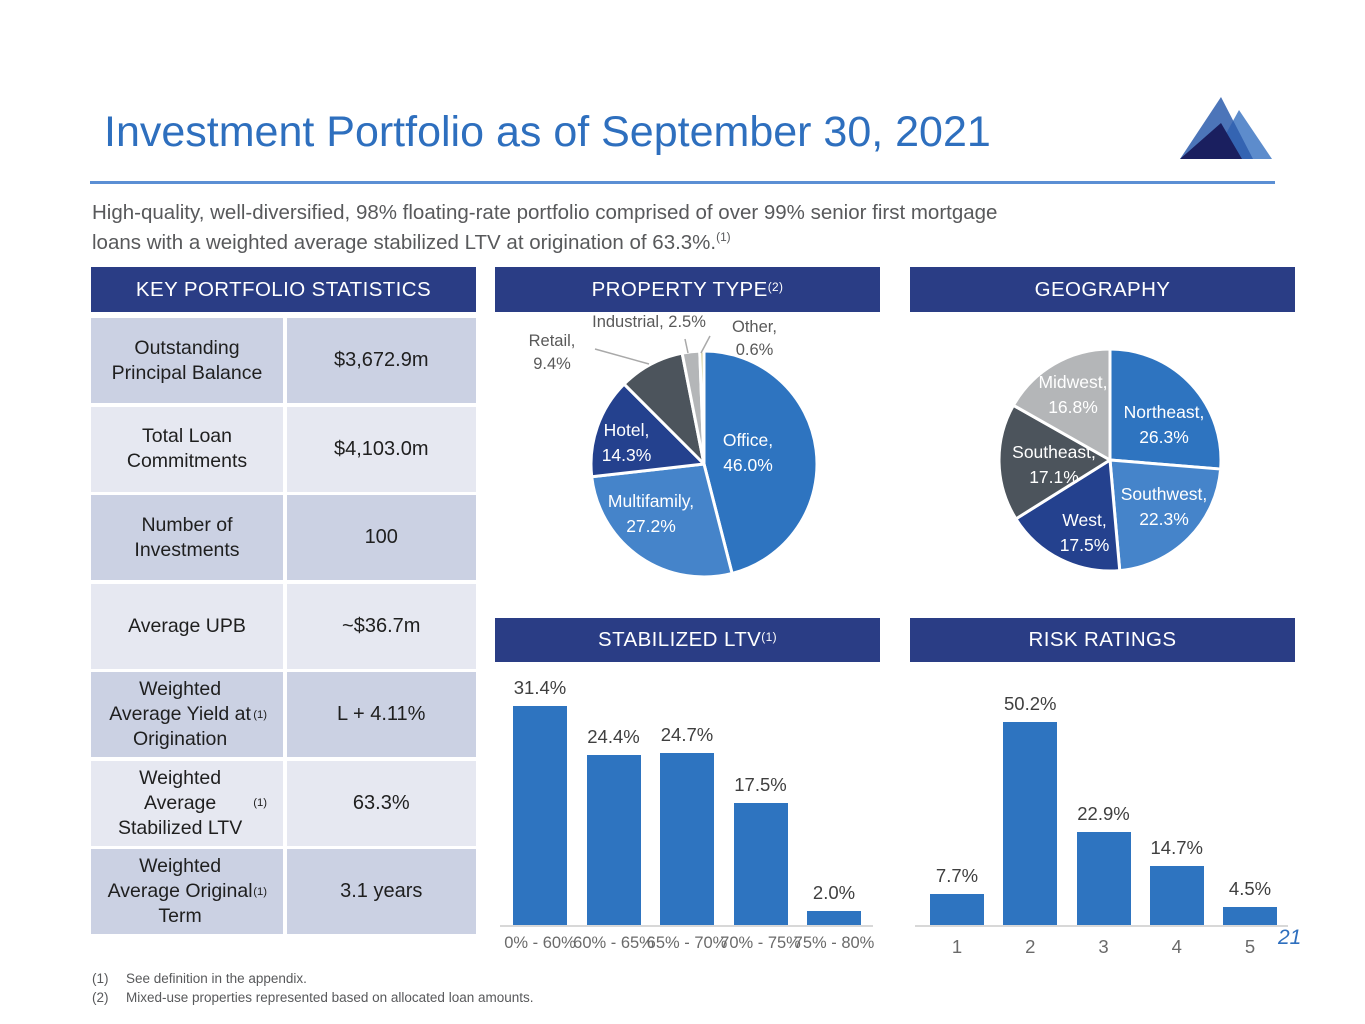 This screenshot has height=1024, width=1365. Describe the element at coordinates (1176, 946) in the screenshot. I see `bar-category-label: 4` at that location.